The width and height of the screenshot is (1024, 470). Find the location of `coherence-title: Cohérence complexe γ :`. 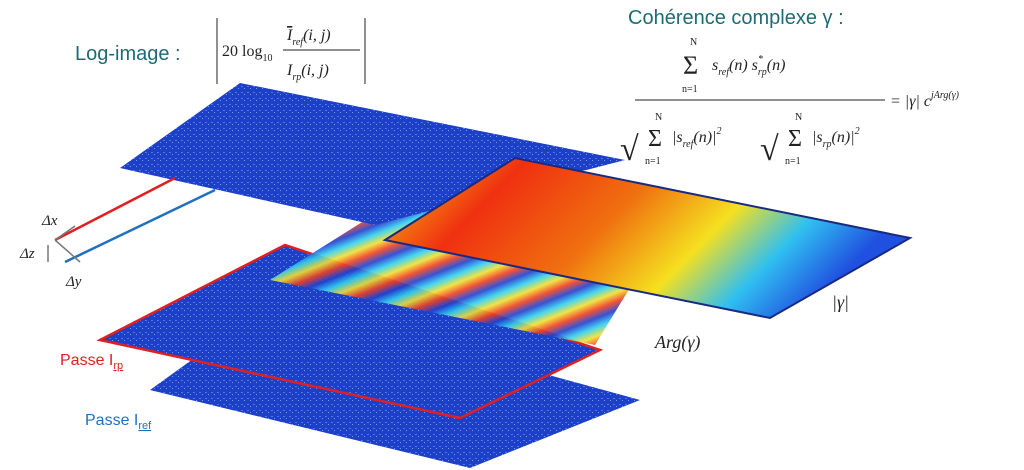

coherence-title: Cohérence complexe γ : is located at coordinates (736, 18).